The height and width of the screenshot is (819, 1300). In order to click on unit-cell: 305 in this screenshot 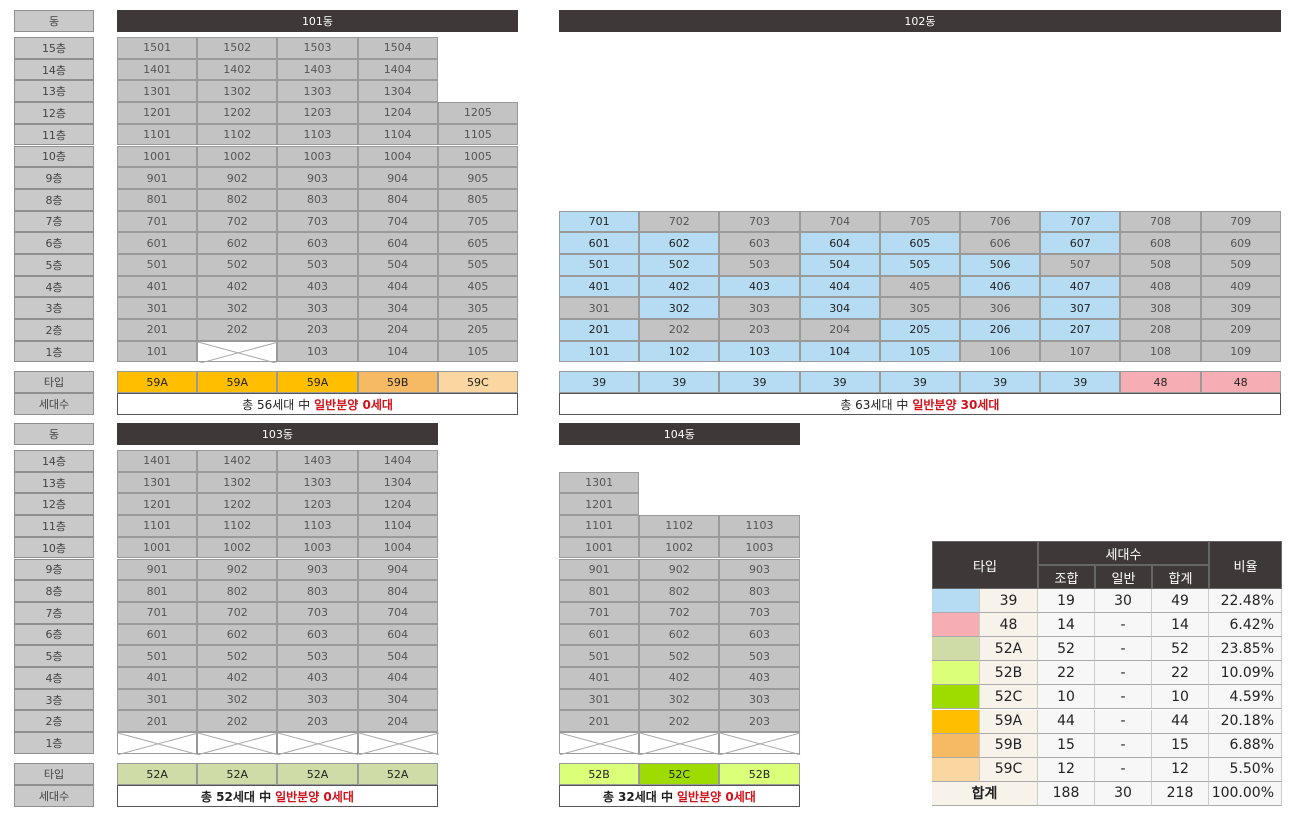, I will do `click(477, 308)`.